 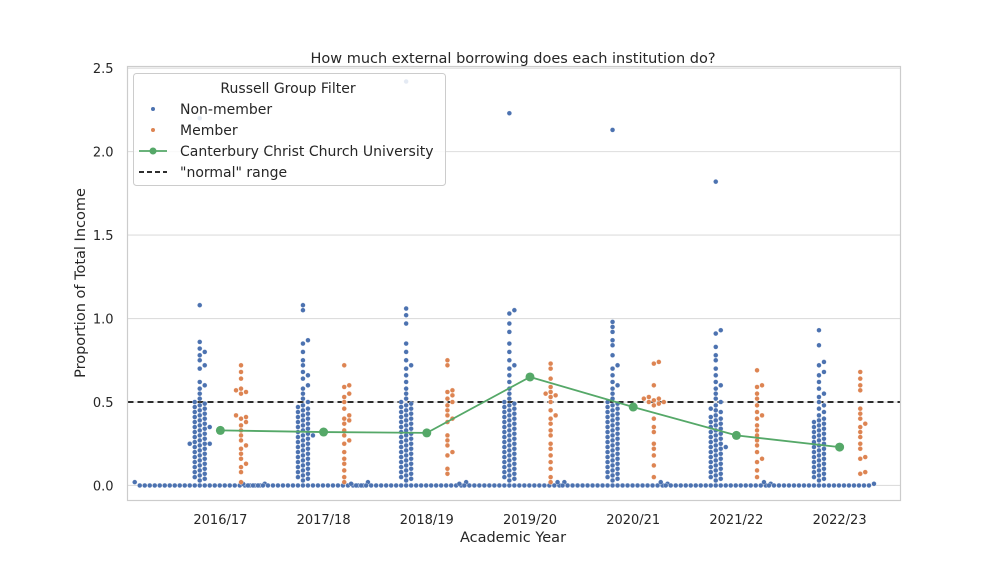 I want to click on x-tick-label: 2019/20, so click(x=530, y=520).